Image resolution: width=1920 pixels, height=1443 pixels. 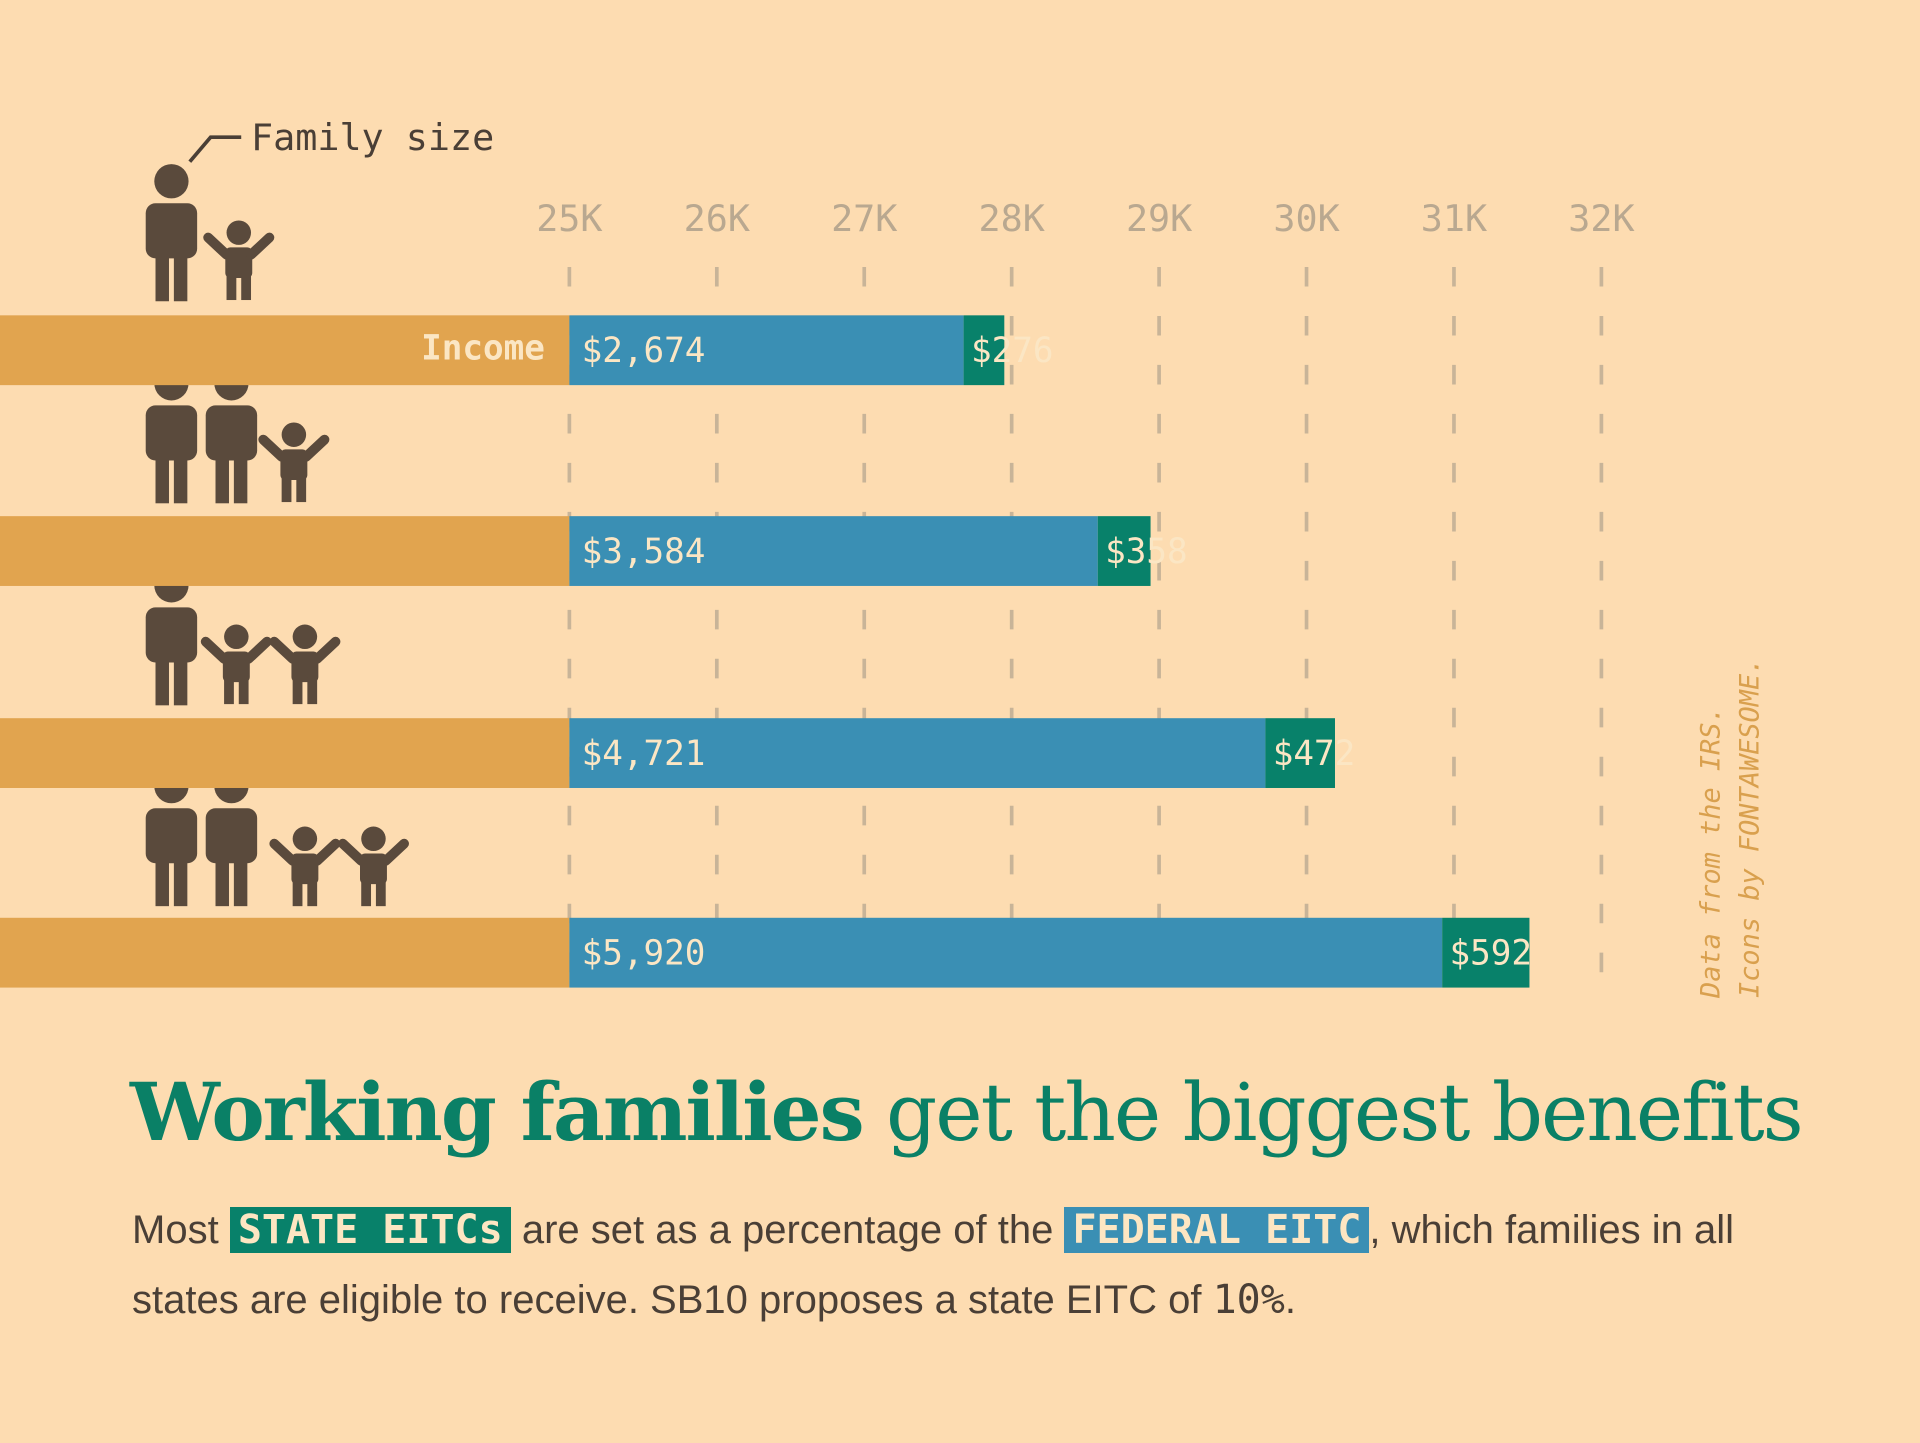 What do you see at coordinates (1217, 1230) in the screenshot?
I see `legend-federal: FEDERAL EITC` at bounding box center [1217, 1230].